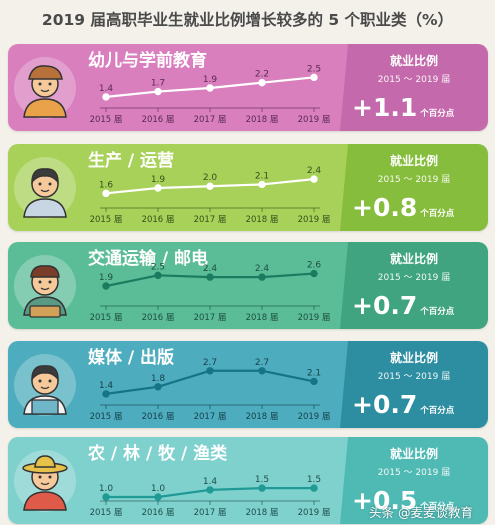 The height and width of the screenshot is (525, 495). I want to click on metric-change-value: +0.7, so click(385, 404).